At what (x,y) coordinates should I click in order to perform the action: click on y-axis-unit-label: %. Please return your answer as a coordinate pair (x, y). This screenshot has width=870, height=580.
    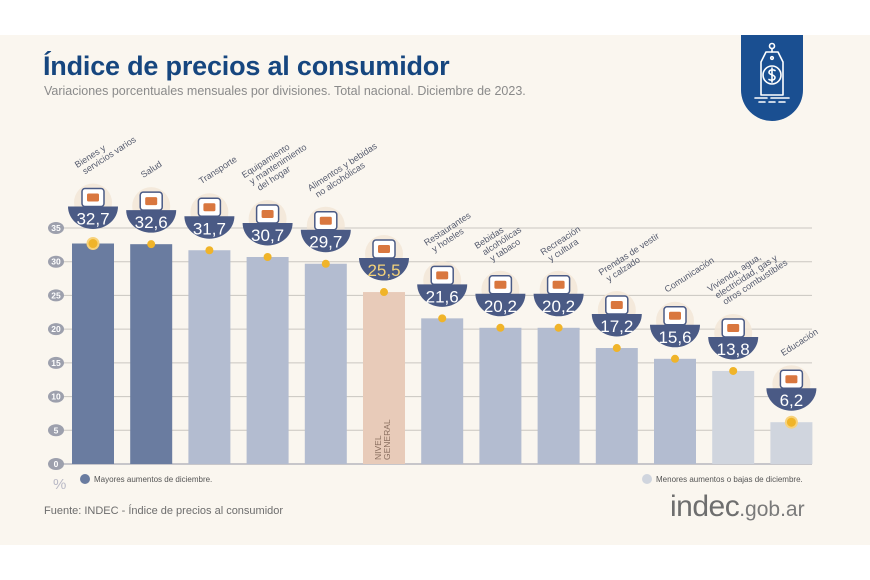
    Looking at the image, I should click on (60, 484).